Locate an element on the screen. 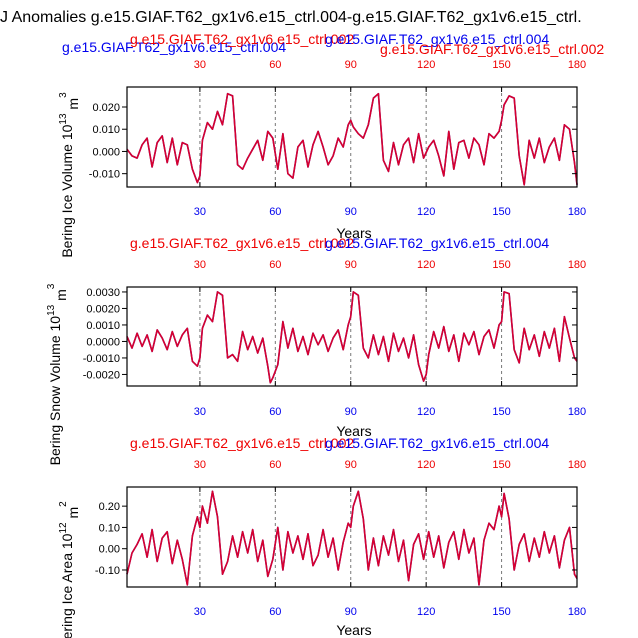 Image resolution: width=638 pixels, height=638 pixels. y-tick-label: 0.0020 is located at coordinates (103, 309).